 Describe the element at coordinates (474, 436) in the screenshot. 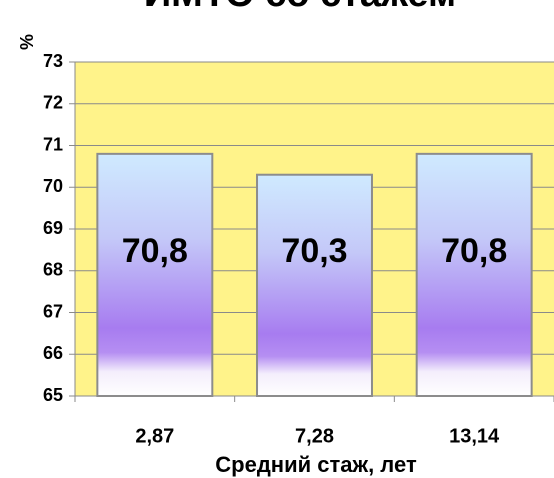

I see `x-tick-label: 13,14` at that location.